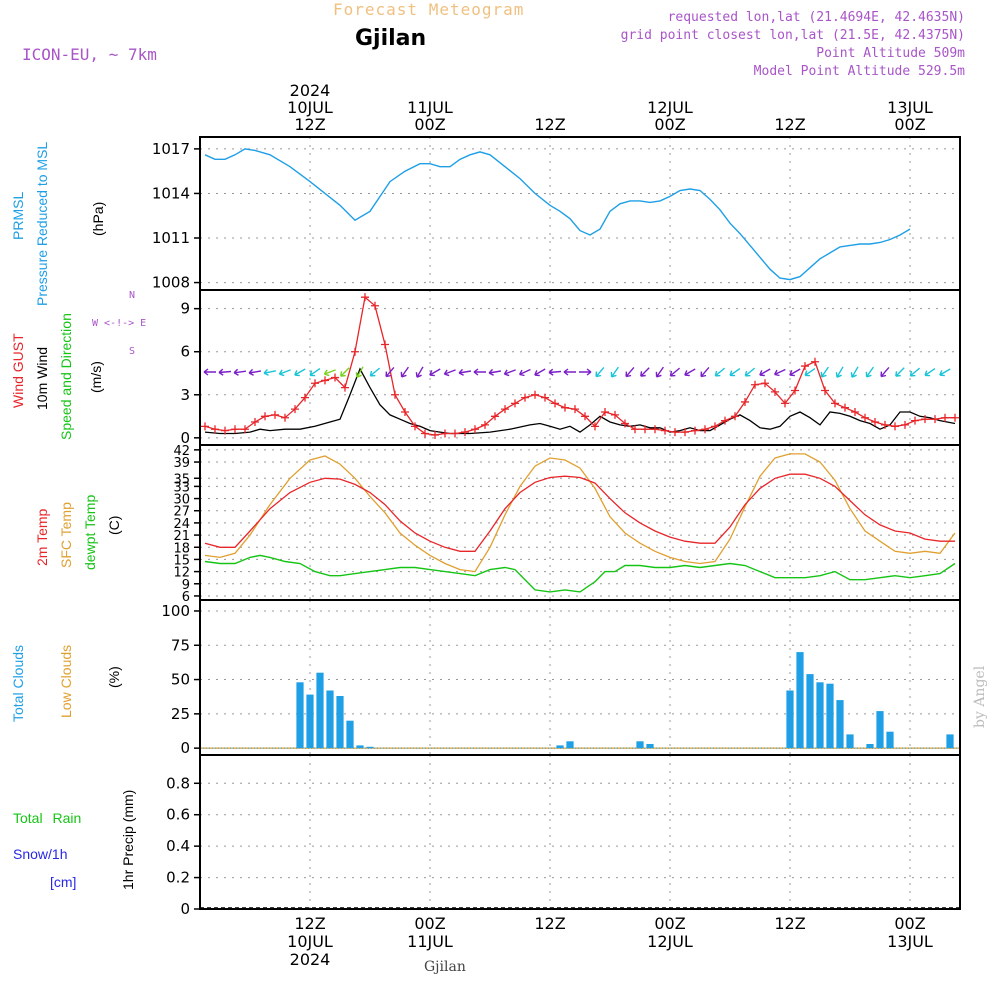 The width and height of the screenshot is (1000, 1000). What do you see at coordinates (178, 783) in the screenshot?
I see `precip-ytick-label: 0.8` at bounding box center [178, 783].